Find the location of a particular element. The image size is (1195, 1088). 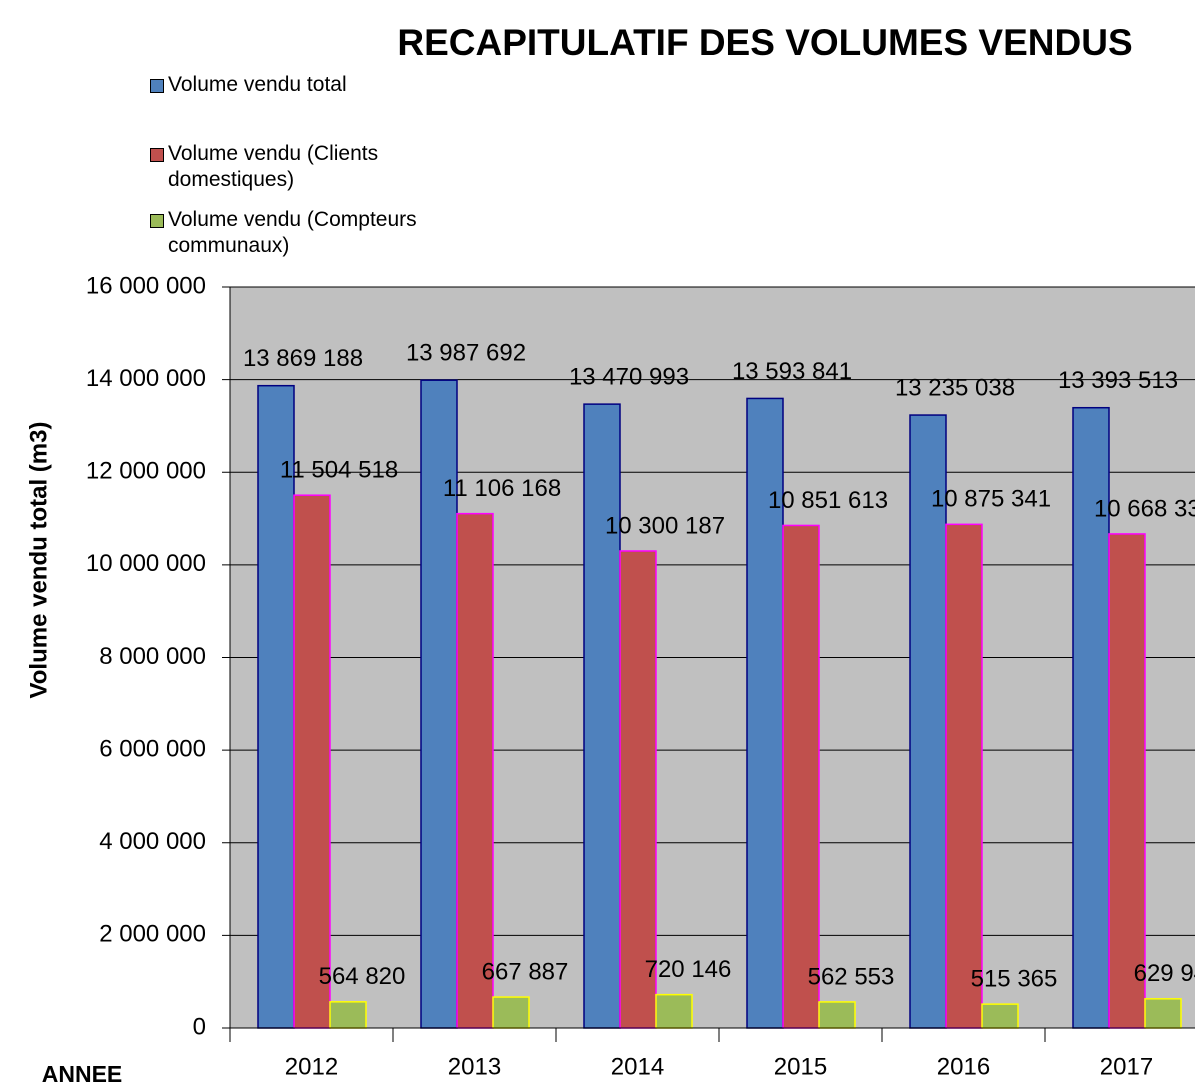

data-label: 515 365 is located at coordinates (1014, 978).